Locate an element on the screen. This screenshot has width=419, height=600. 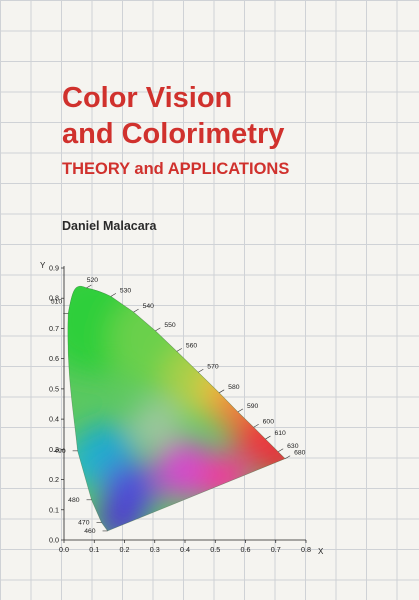
y-tick-label: 0.5 is located at coordinates (54, 388).